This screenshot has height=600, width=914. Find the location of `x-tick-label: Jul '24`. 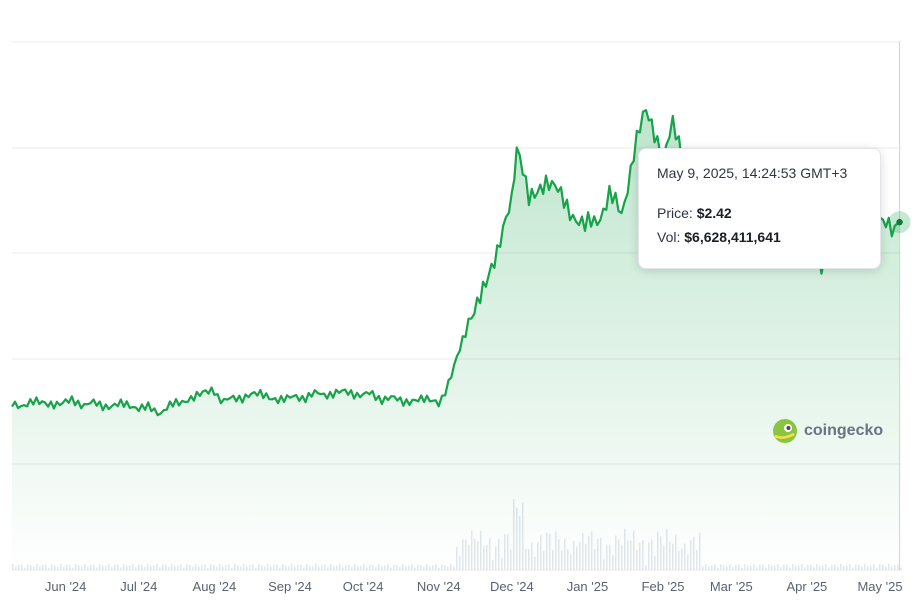

x-tick-label: Jul '24 is located at coordinates (138, 586).